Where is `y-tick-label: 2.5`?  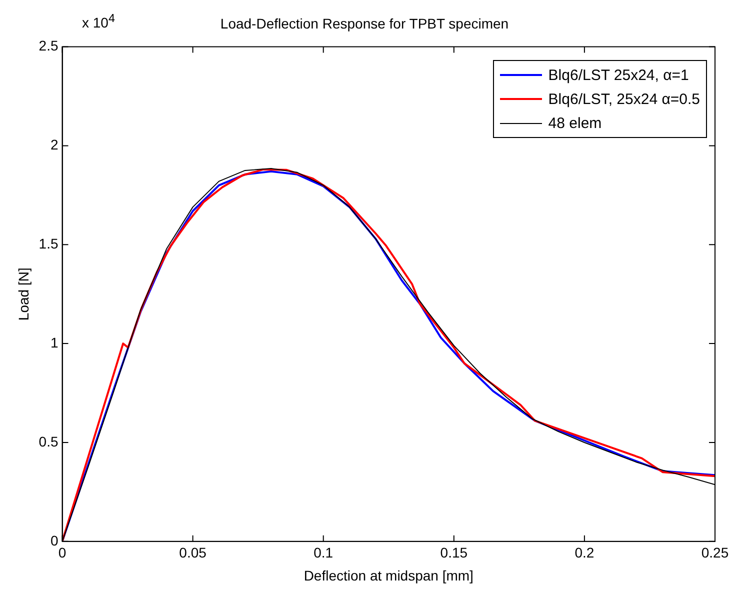 y-tick-label: 2.5 is located at coordinates (48, 46).